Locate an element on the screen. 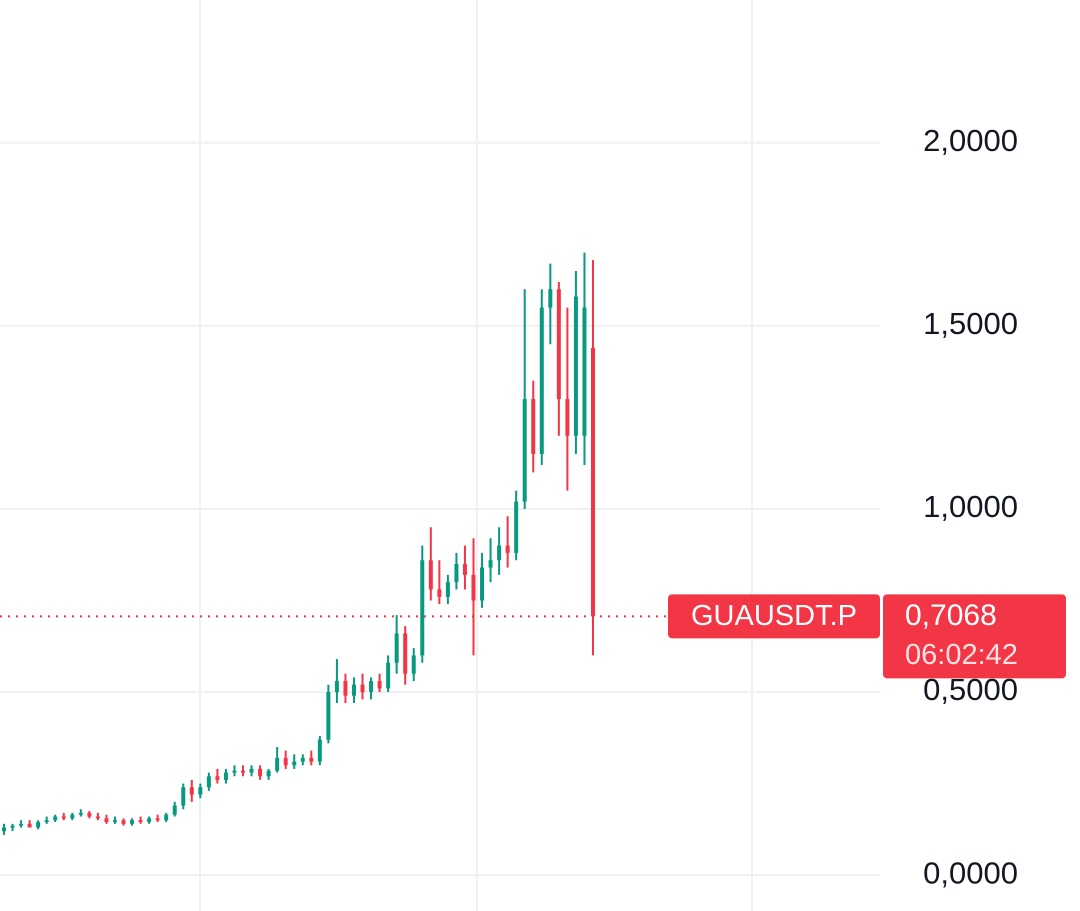 This screenshot has width=1080, height=911. y-tick-label: 1,0000 is located at coordinates (970, 506).